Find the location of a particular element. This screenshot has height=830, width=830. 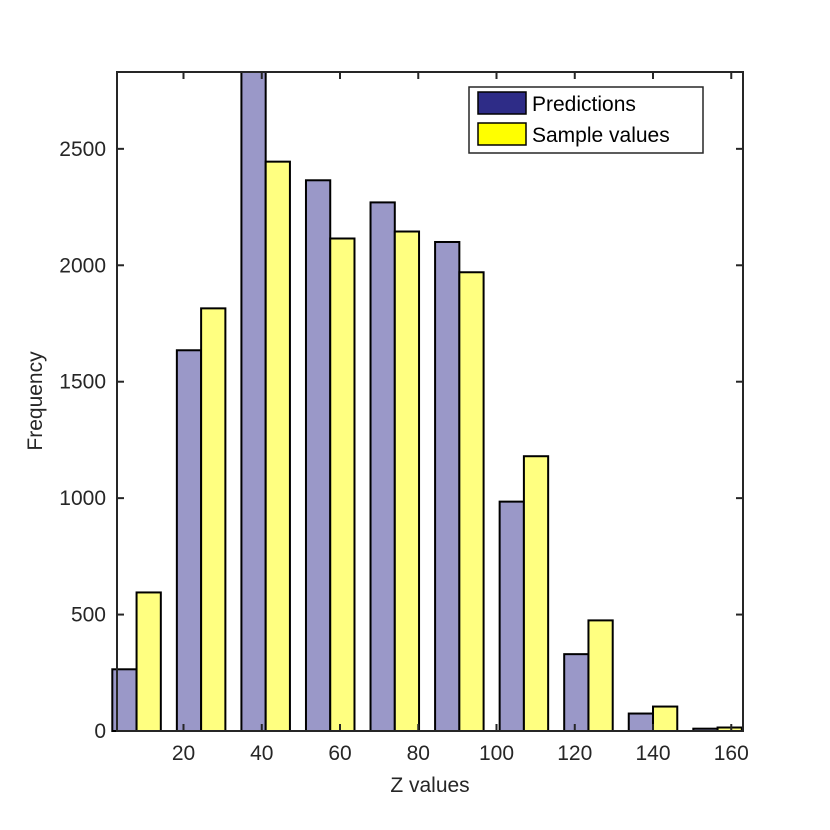

x-tick-label: 60 is located at coordinates (339, 753).